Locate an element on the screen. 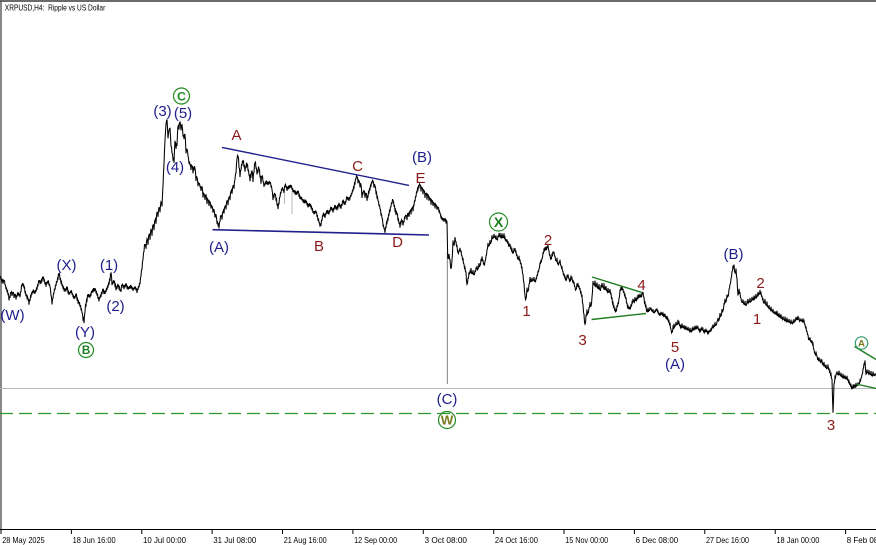 The height and width of the screenshot is (545, 876). svg-text: 8 Feb 08:00 is located at coordinates (861, 540).